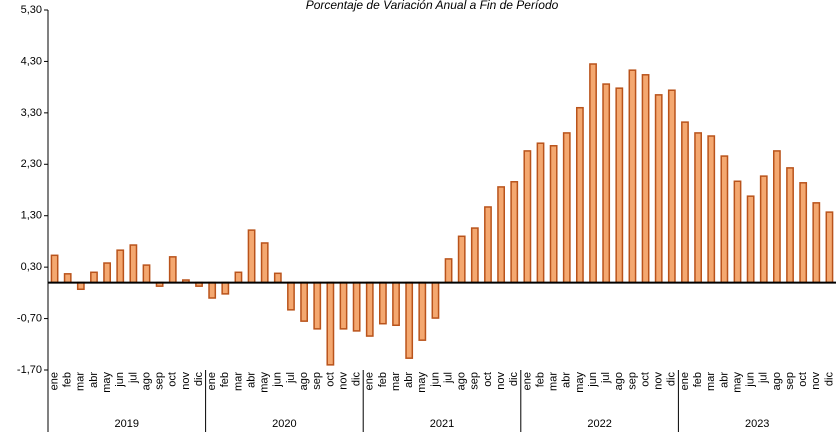  Describe the element at coordinates (599, 424) in the screenshot. I see `year-label: 2022` at that location.